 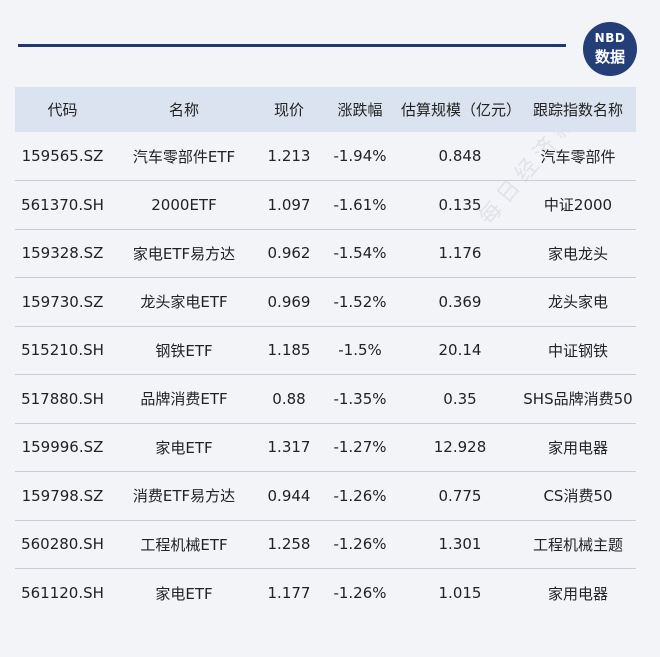 What do you see at coordinates (460, 593) in the screenshot?
I see `cell-scale: 1.015` at bounding box center [460, 593].